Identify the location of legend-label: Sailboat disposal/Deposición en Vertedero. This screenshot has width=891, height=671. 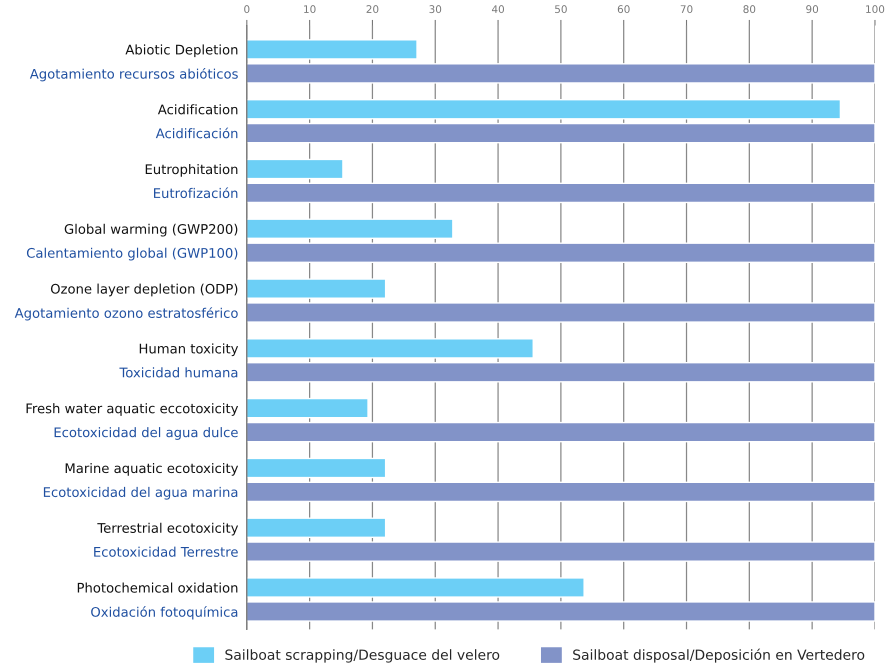
(718, 655).